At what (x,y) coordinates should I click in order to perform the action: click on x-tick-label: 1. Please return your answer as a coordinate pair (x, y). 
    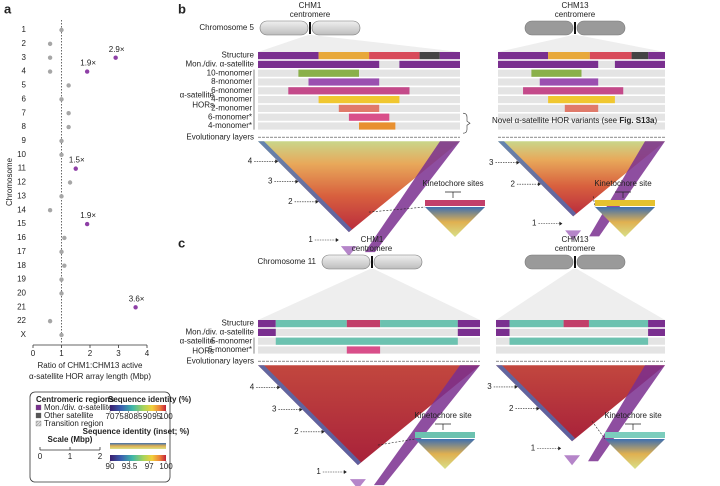
    Looking at the image, I should click on (61, 353).